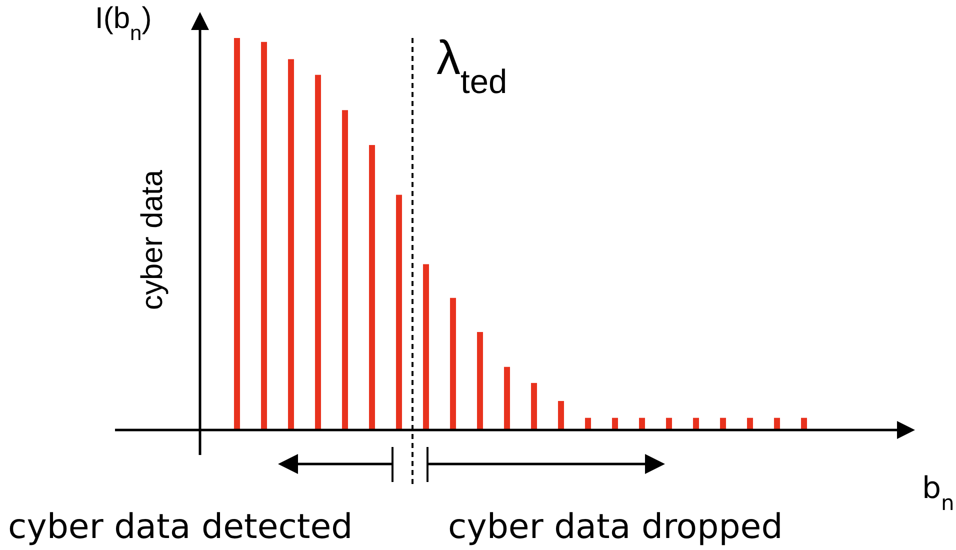 The image size is (956, 550). I want to click on text: cyber data dropped, so click(615, 527).